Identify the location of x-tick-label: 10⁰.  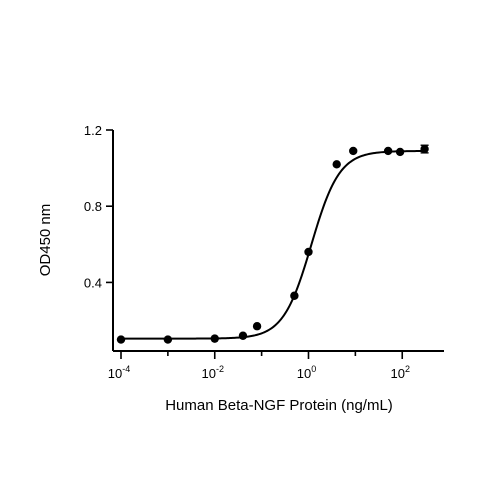
(306, 372).